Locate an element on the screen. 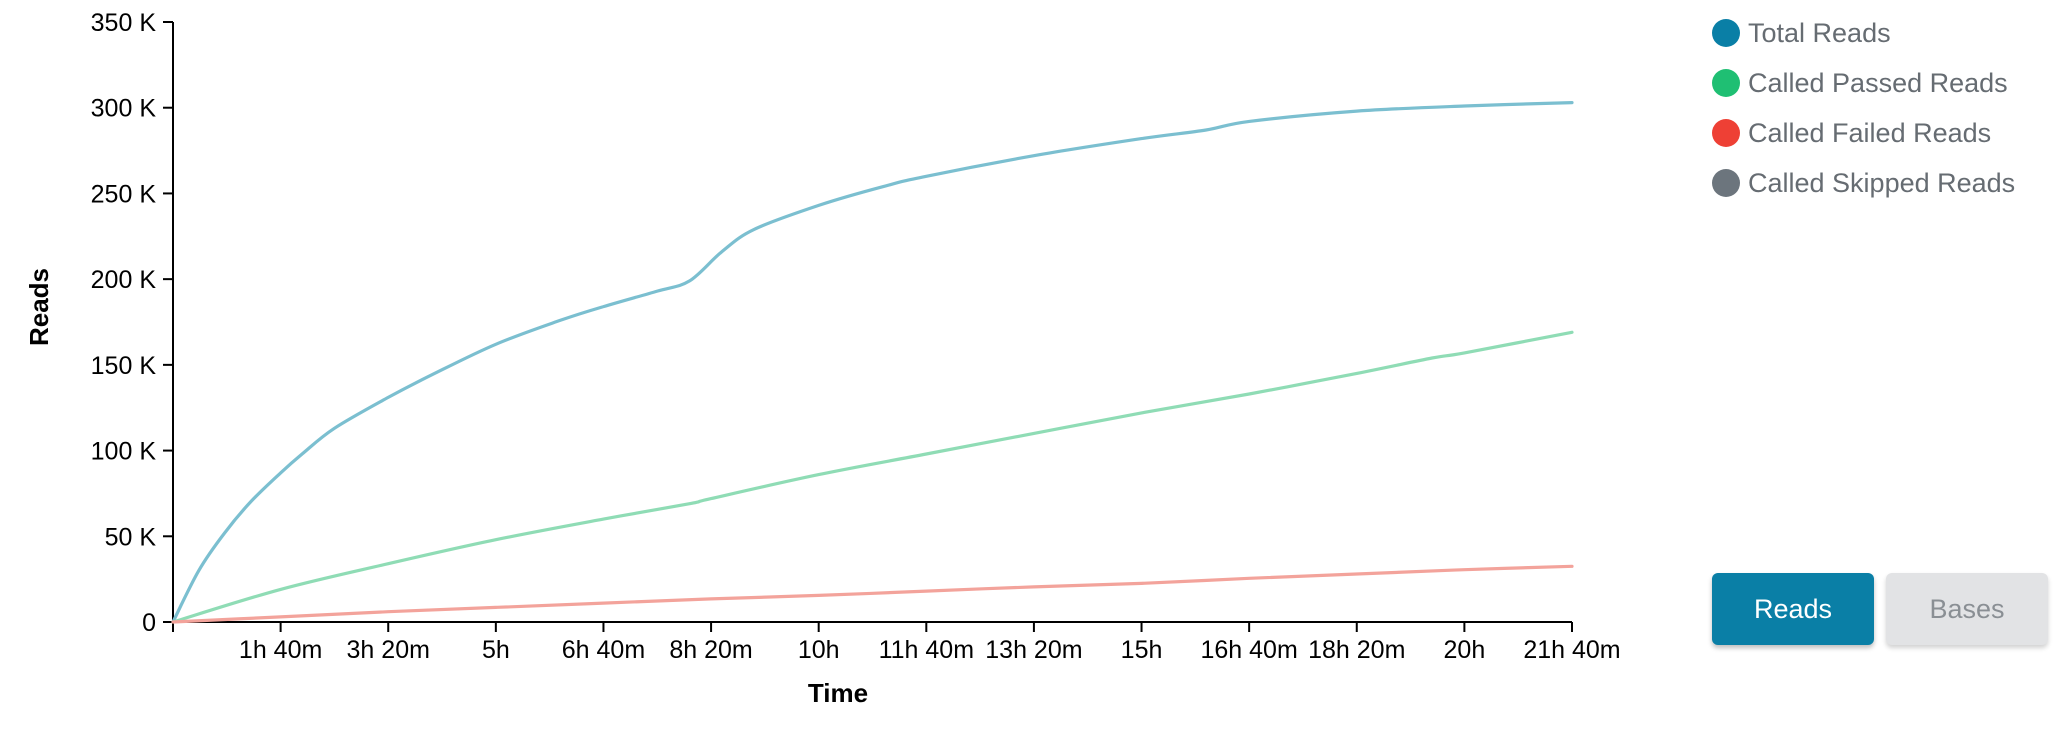 The height and width of the screenshot is (745, 2054). x-tick-label: 1h 40m is located at coordinates (280, 650).